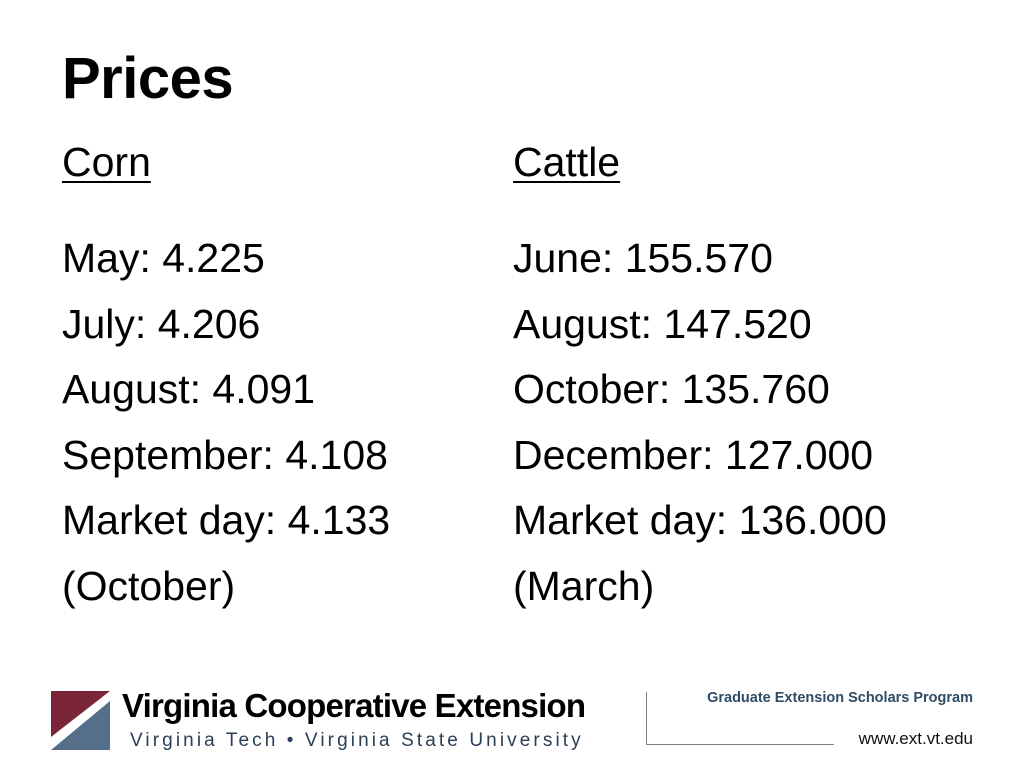 The image size is (1024, 768). I want to click on program-name: Graduate Extension Scholars Program, so click(840, 698).